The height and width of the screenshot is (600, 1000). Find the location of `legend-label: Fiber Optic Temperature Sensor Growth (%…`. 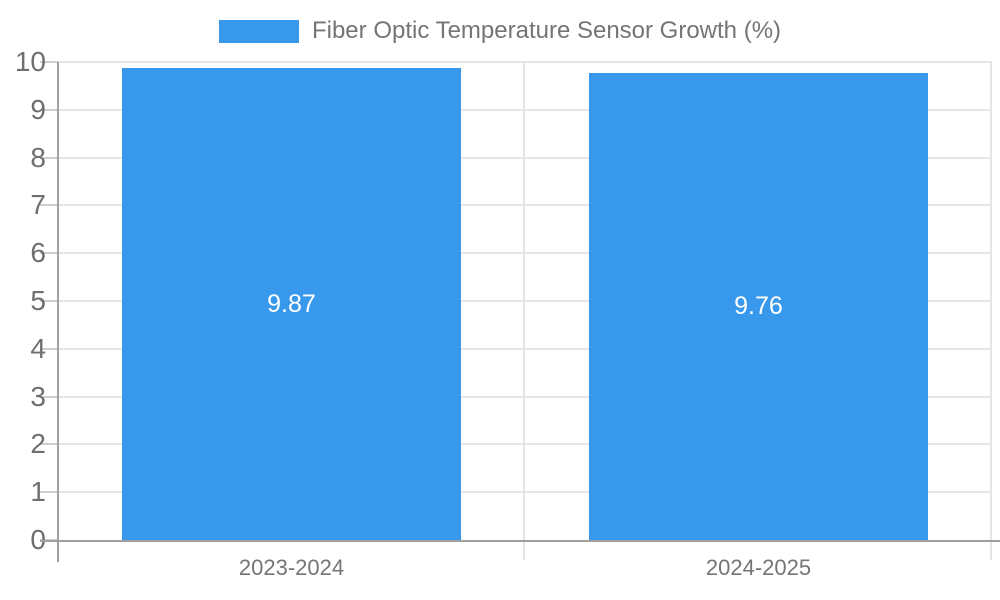

legend-label: Fiber Optic Temperature Sensor Growth (%… is located at coordinates (546, 30).